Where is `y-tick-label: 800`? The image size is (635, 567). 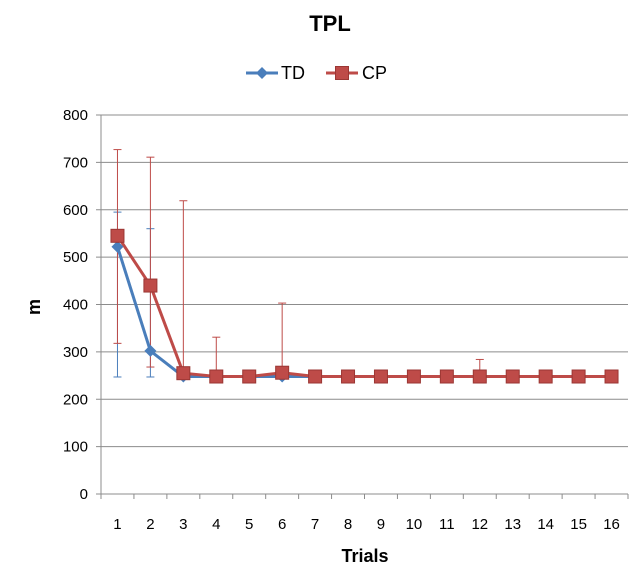 y-tick-label: 800 is located at coordinates (75, 115).